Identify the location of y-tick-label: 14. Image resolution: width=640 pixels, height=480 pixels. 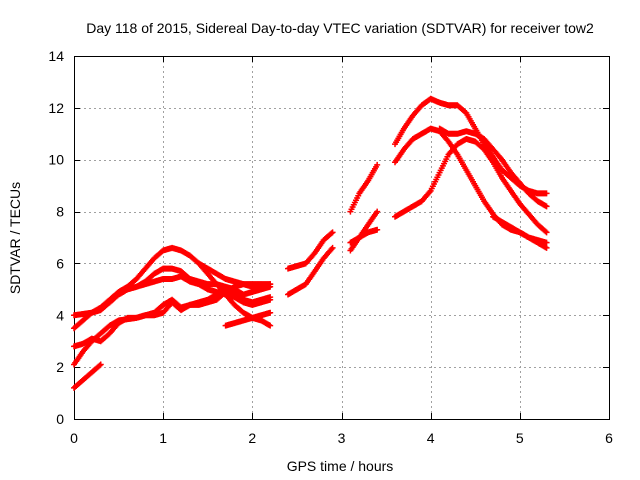
(56, 56).